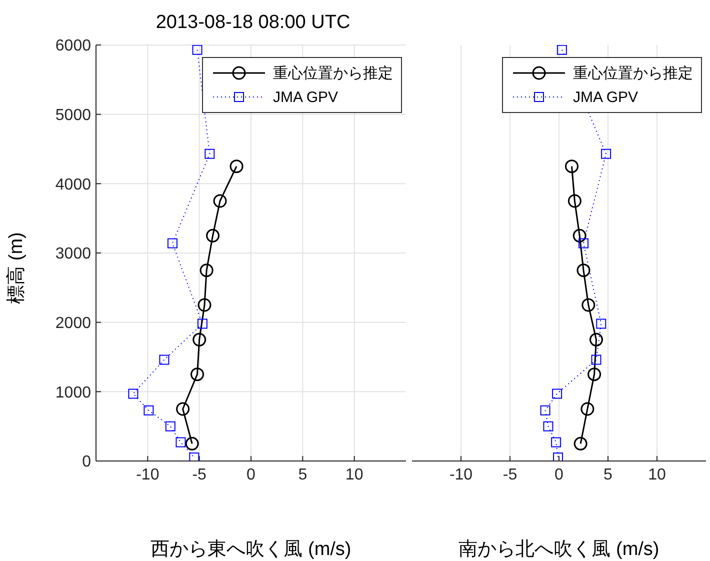 The width and height of the screenshot is (710, 561). What do you see at coordinates (16, 268) in the screenshot?
I see `y-axis-title: 標高 (m)` at bounding box center [16, 268].